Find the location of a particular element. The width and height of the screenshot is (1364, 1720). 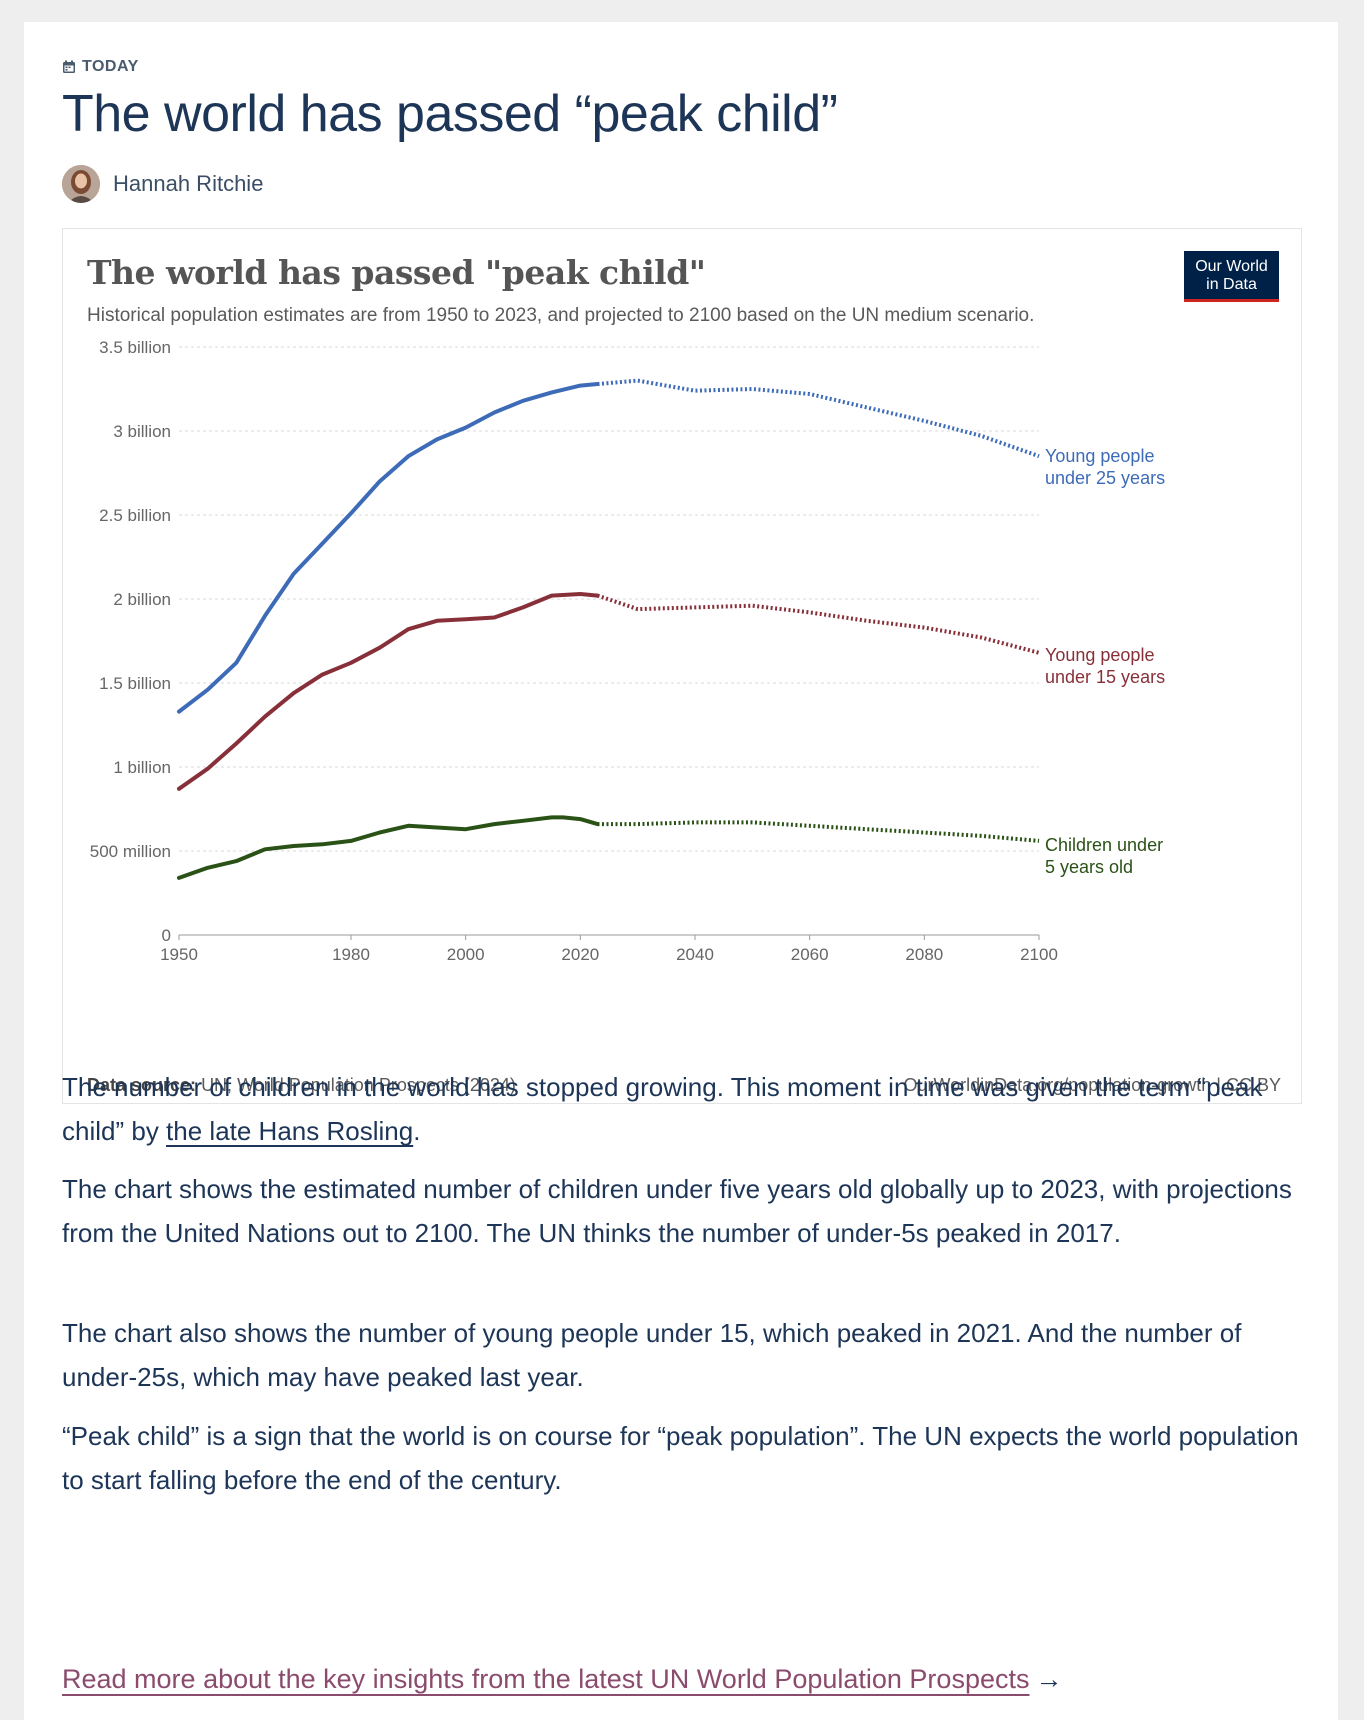

x-tick-label: 2000 is located at coordinates (466, 954).